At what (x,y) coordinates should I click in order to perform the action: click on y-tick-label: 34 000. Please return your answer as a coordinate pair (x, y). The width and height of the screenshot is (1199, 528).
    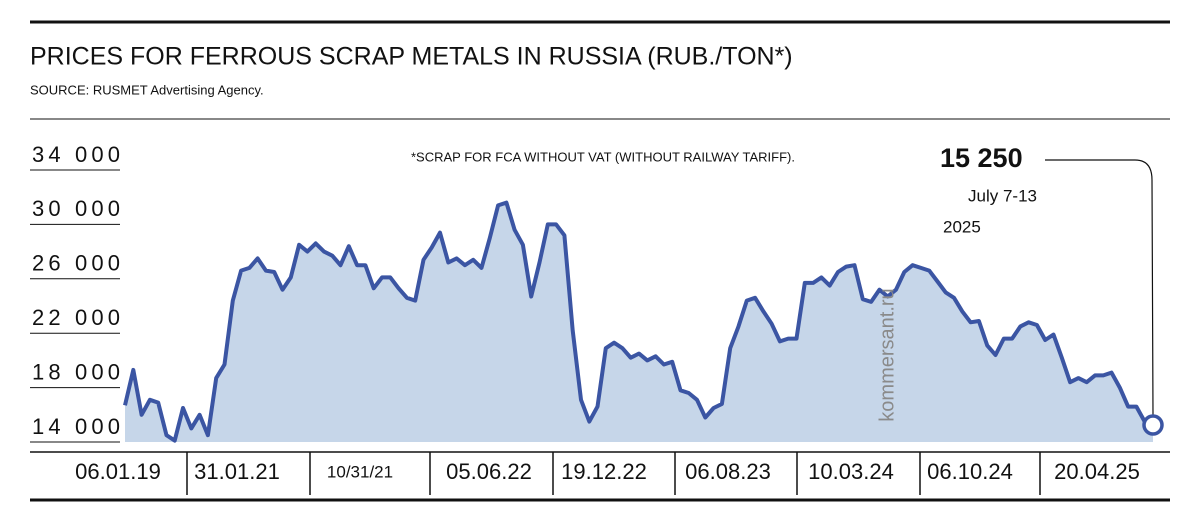
    Looking at the image, I should click on (76, 154).